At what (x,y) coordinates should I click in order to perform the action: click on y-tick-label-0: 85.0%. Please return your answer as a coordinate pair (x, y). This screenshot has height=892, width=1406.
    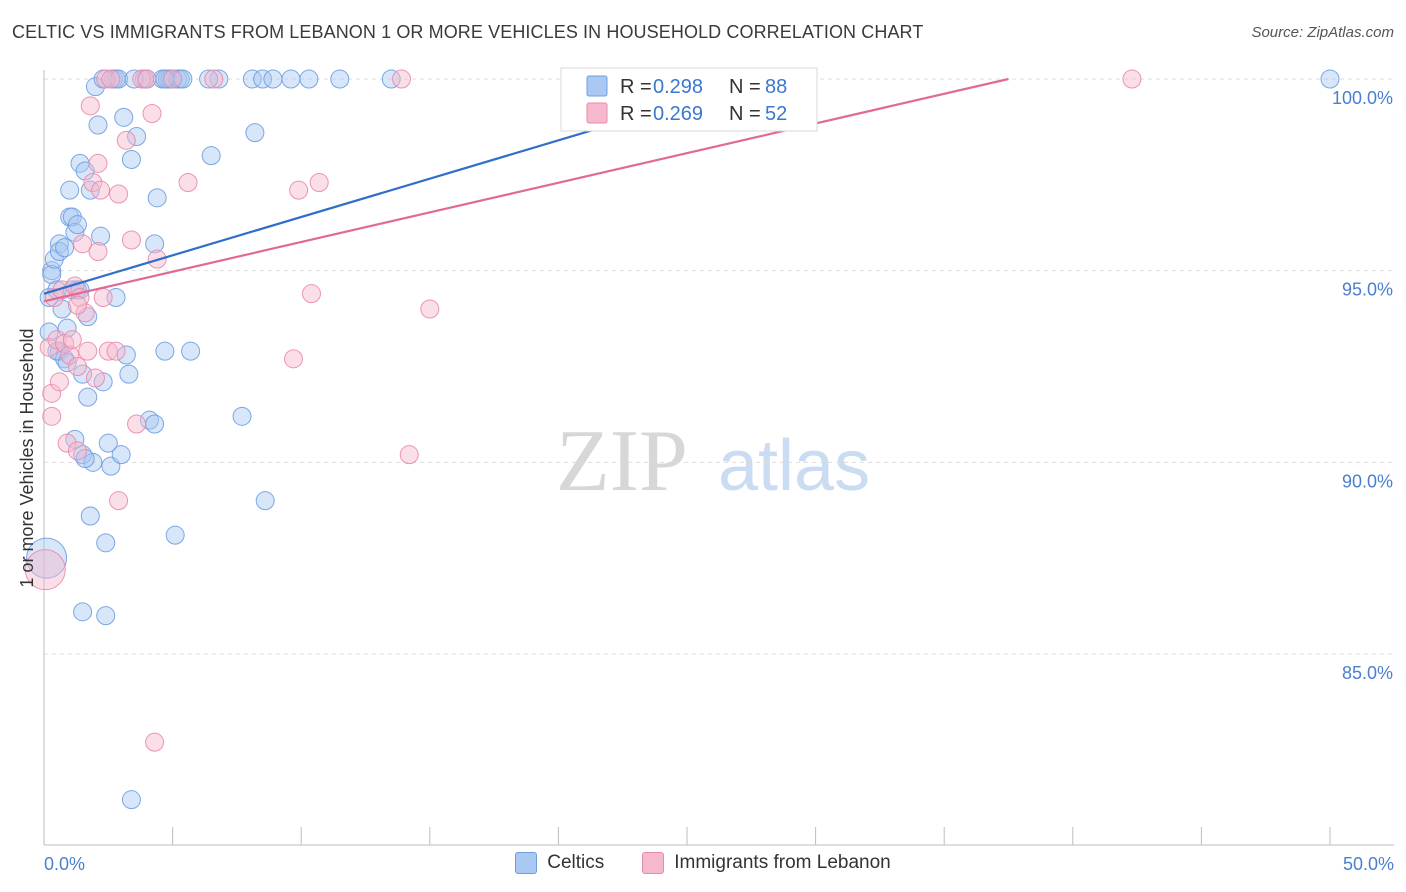
    Looking at the image, I should click on (1367, 673).